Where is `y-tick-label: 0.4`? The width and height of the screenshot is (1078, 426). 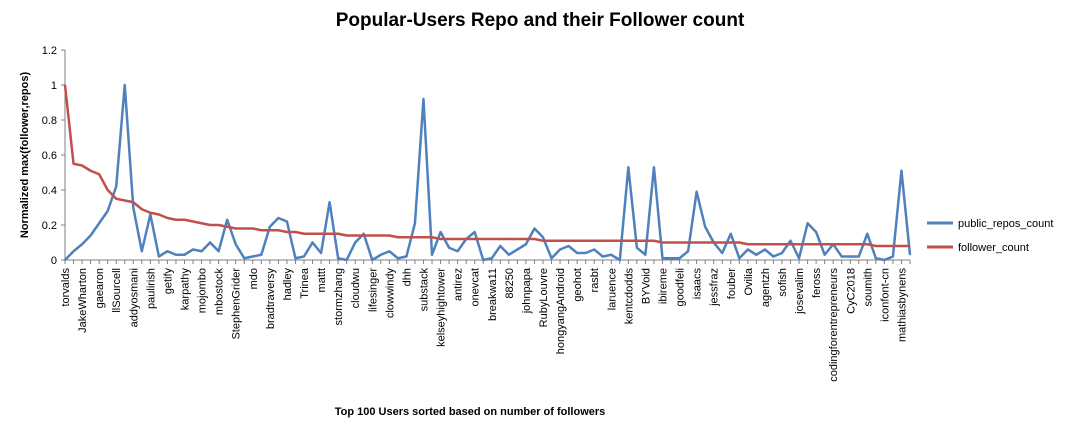
y-tick-label: 0.4 is located at coordinates (49, 191).